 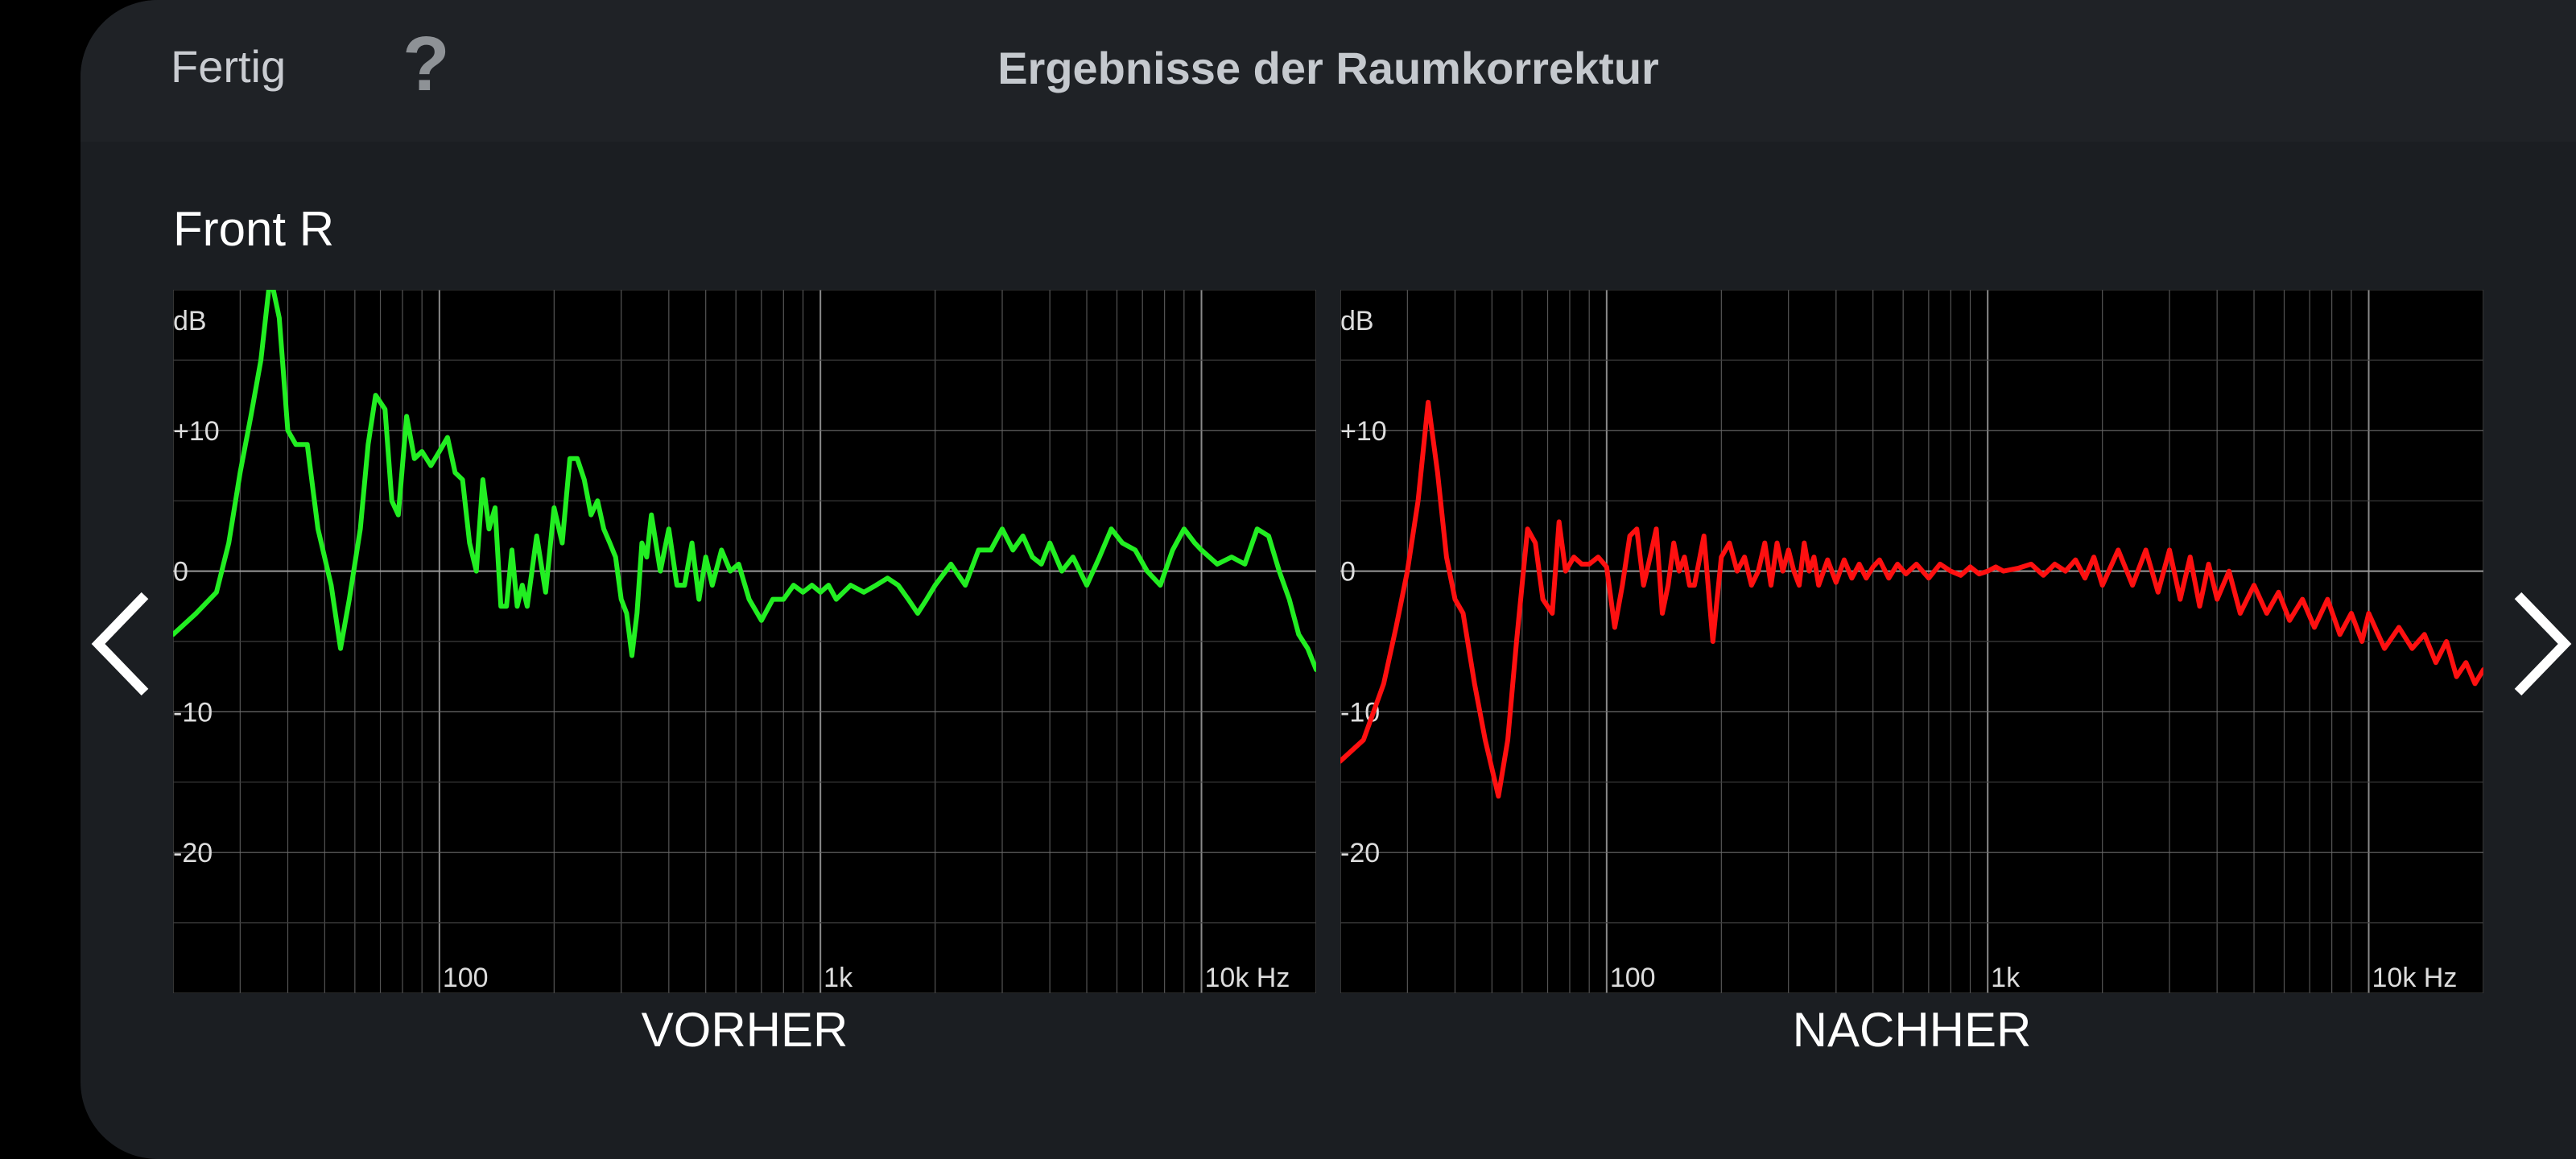 I want to click on next-channel-button, so click(x=2538, y=644).